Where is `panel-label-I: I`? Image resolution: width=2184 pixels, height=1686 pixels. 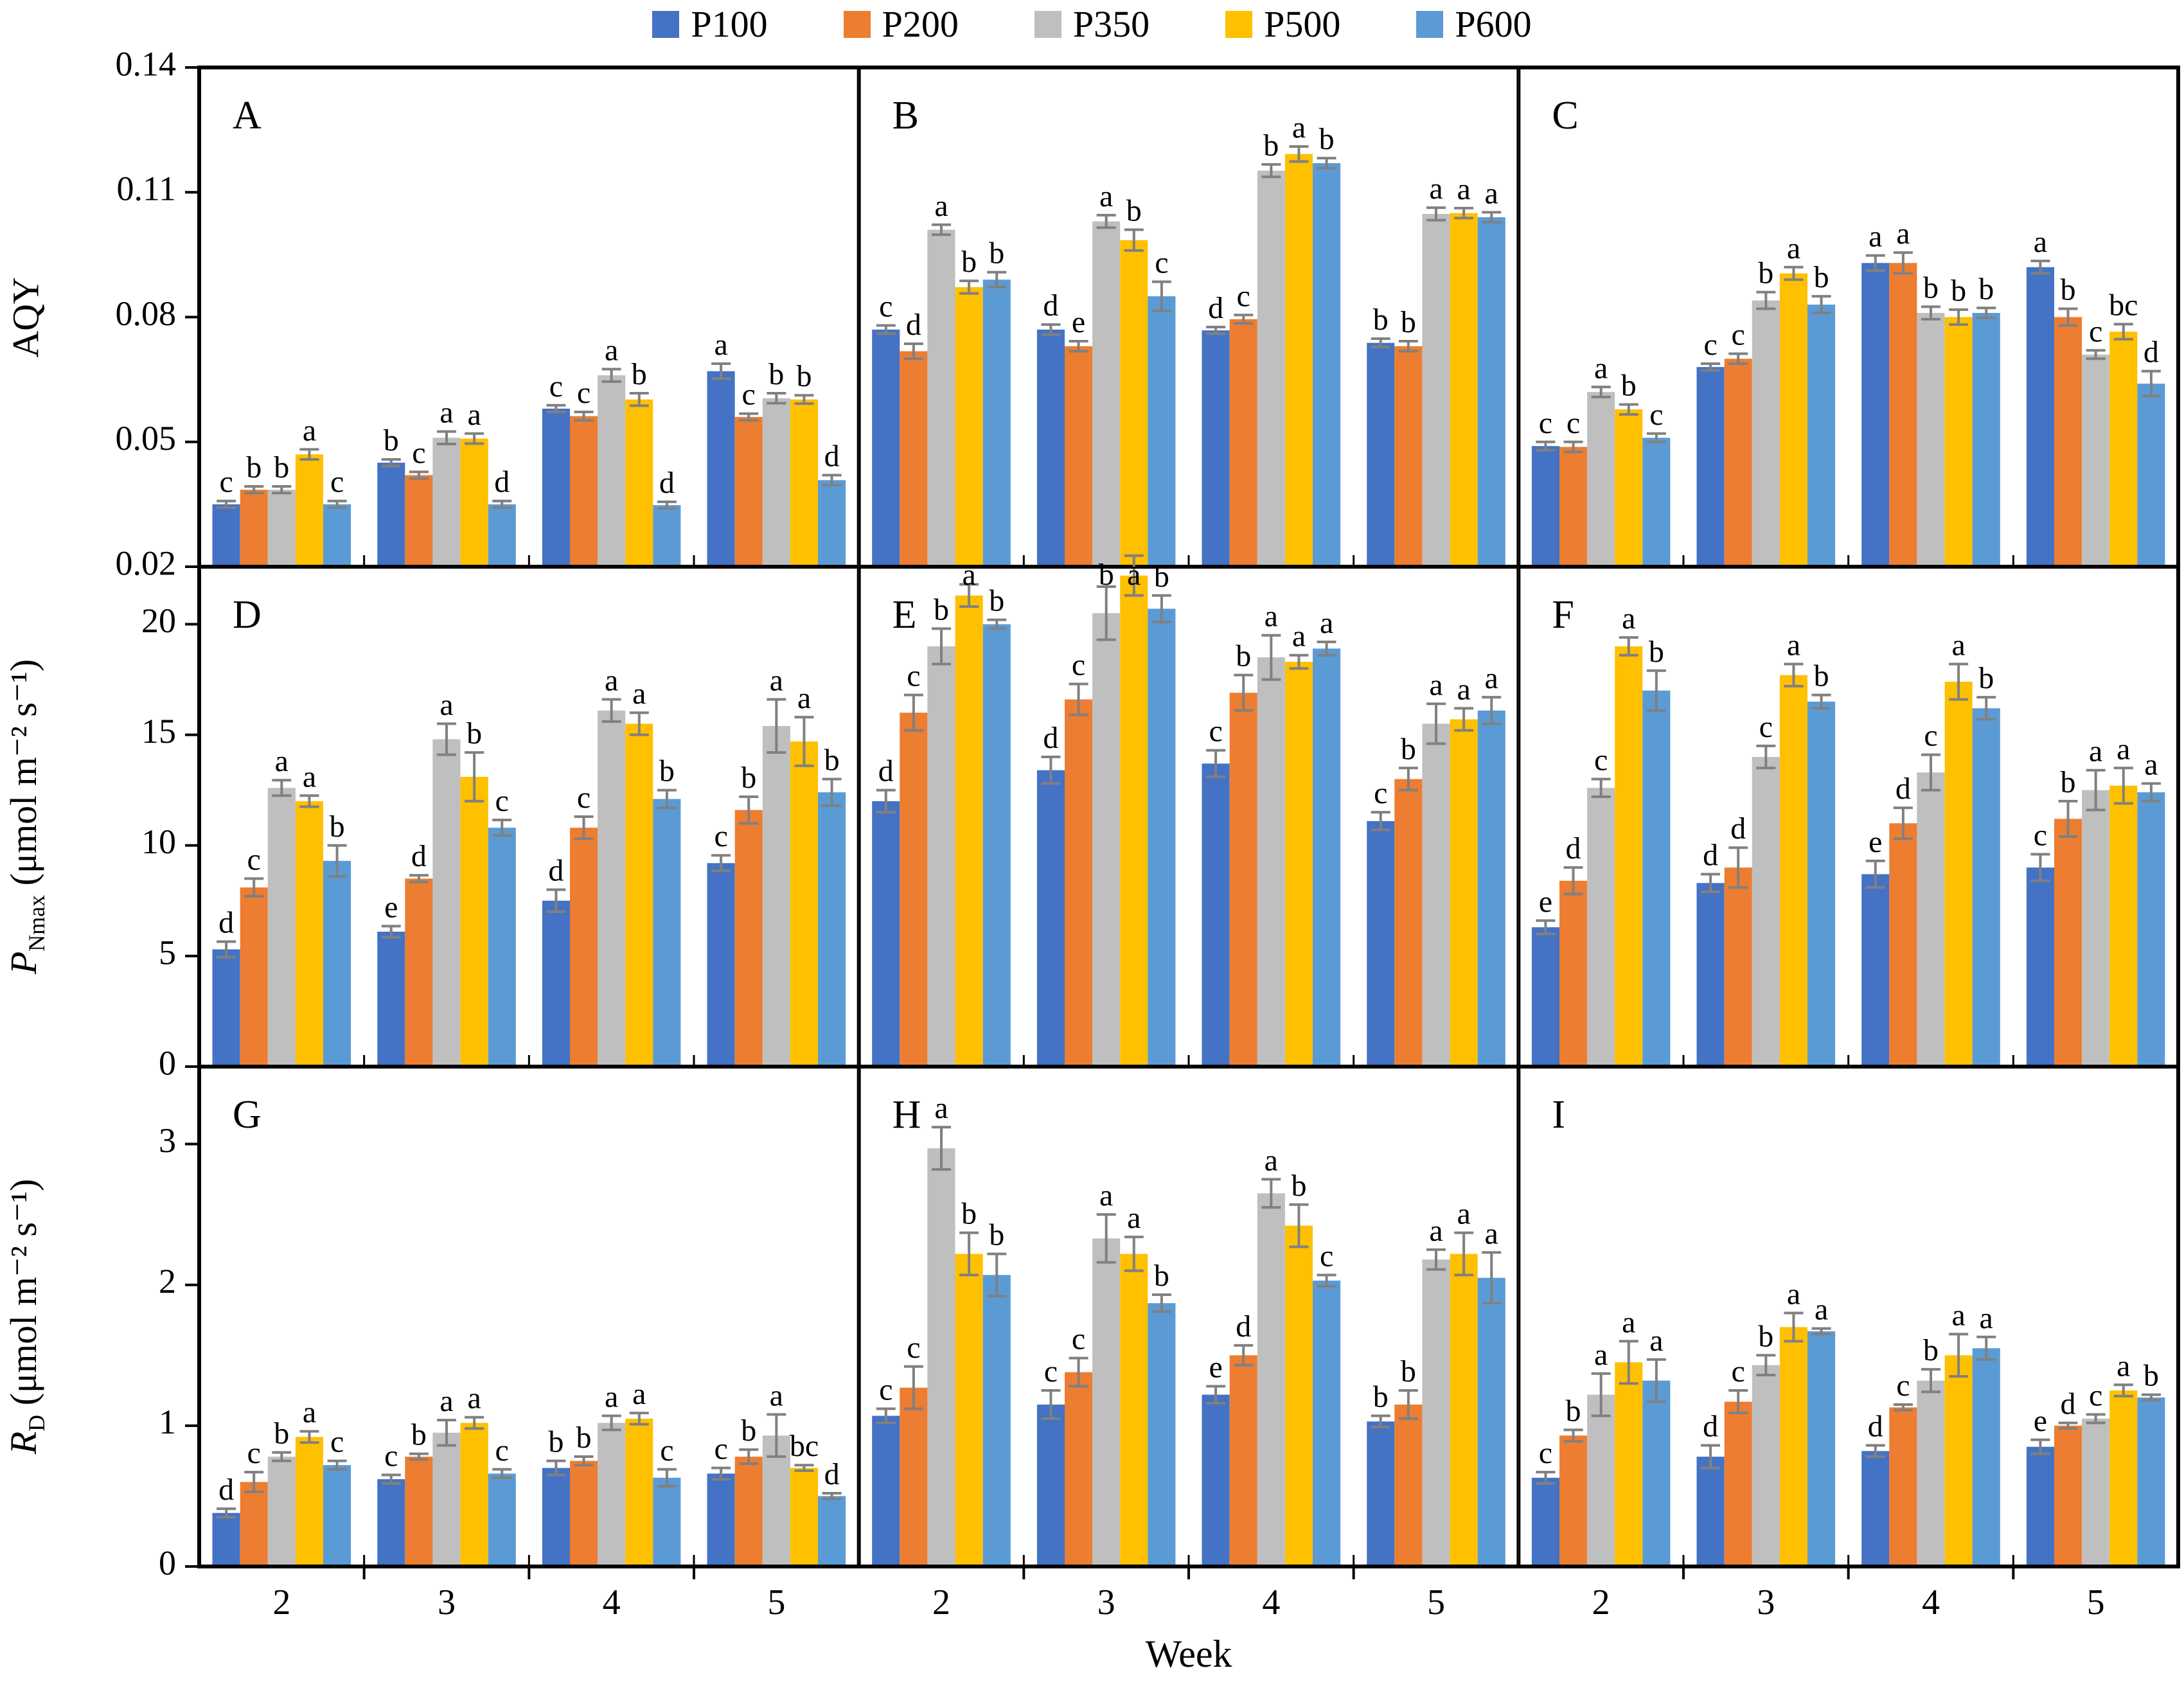 panel-label-I: I is located at coordinates (1559, 1115).